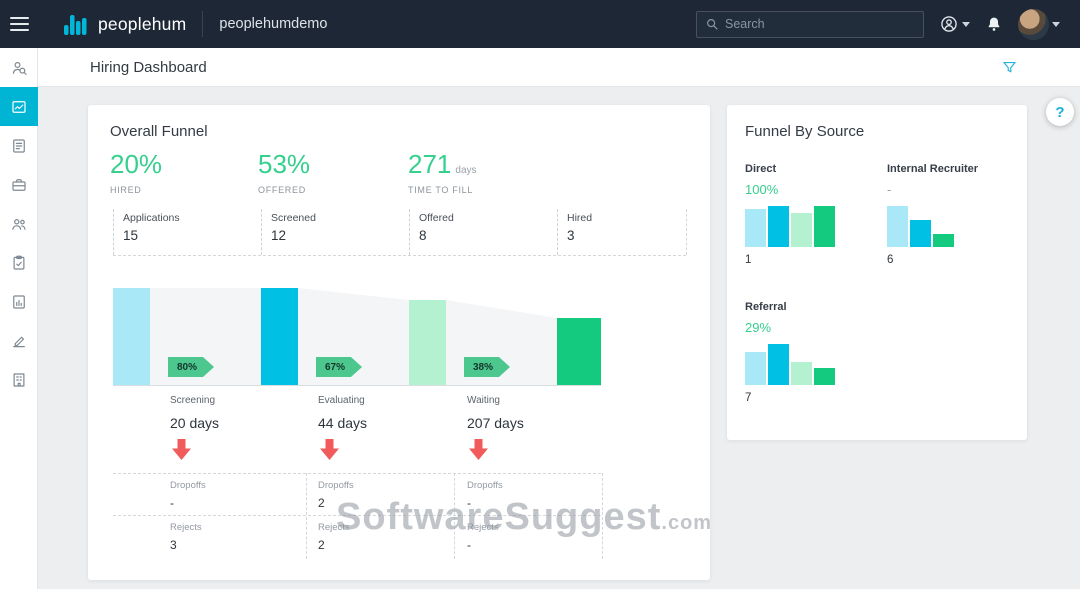 The image size is (1080, 589). What do you see at coordinates (195, 423) in the screenshot?
I see `gap-duration: 20 days` at bounding box center [195, 423].